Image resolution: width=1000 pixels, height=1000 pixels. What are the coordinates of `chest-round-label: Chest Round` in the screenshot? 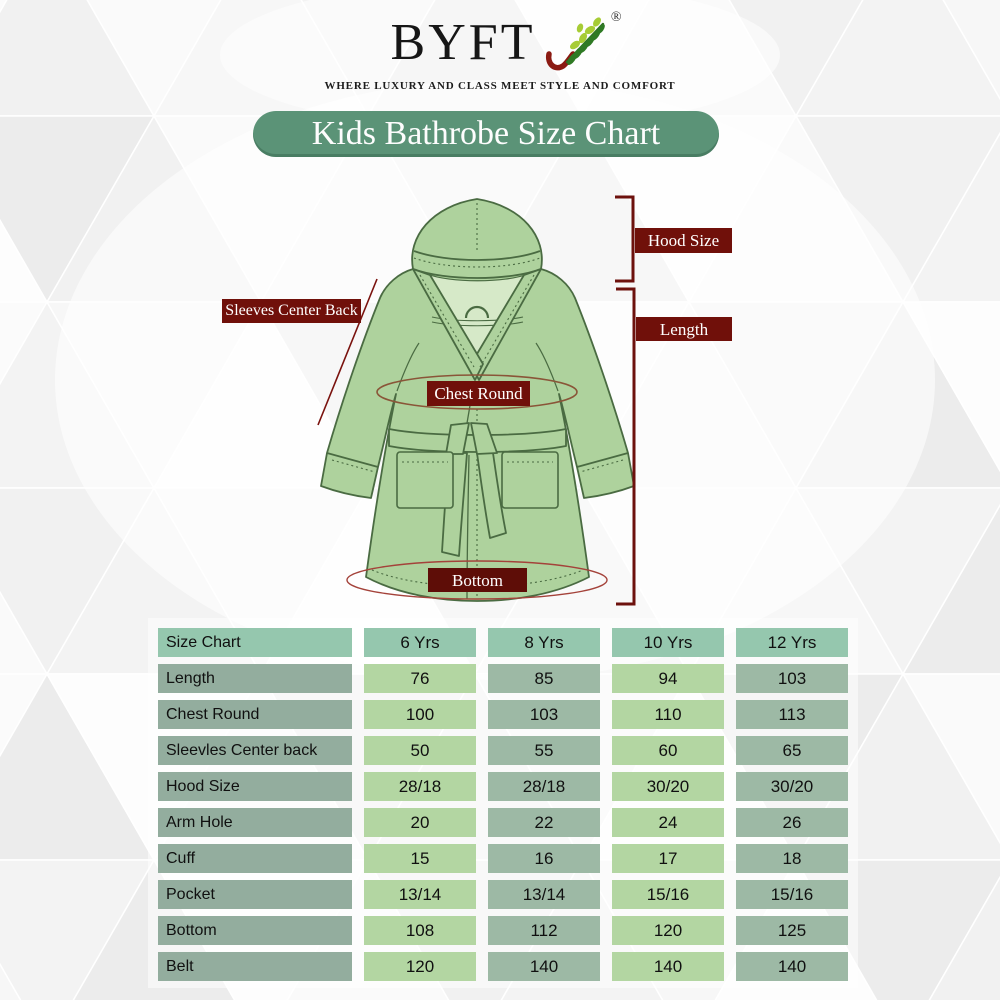 It's located at (478, 393).